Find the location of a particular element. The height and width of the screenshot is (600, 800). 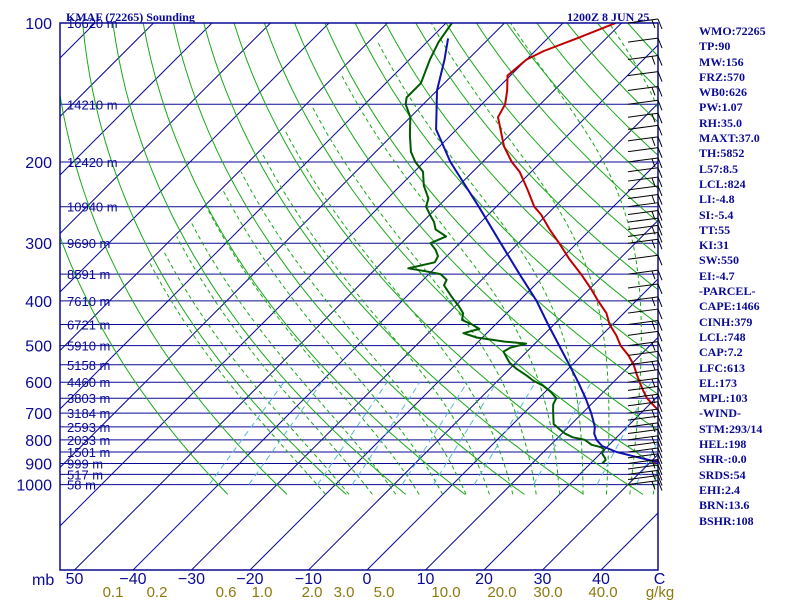

stat-line: EL:173 is located at coordinates (718, 382).